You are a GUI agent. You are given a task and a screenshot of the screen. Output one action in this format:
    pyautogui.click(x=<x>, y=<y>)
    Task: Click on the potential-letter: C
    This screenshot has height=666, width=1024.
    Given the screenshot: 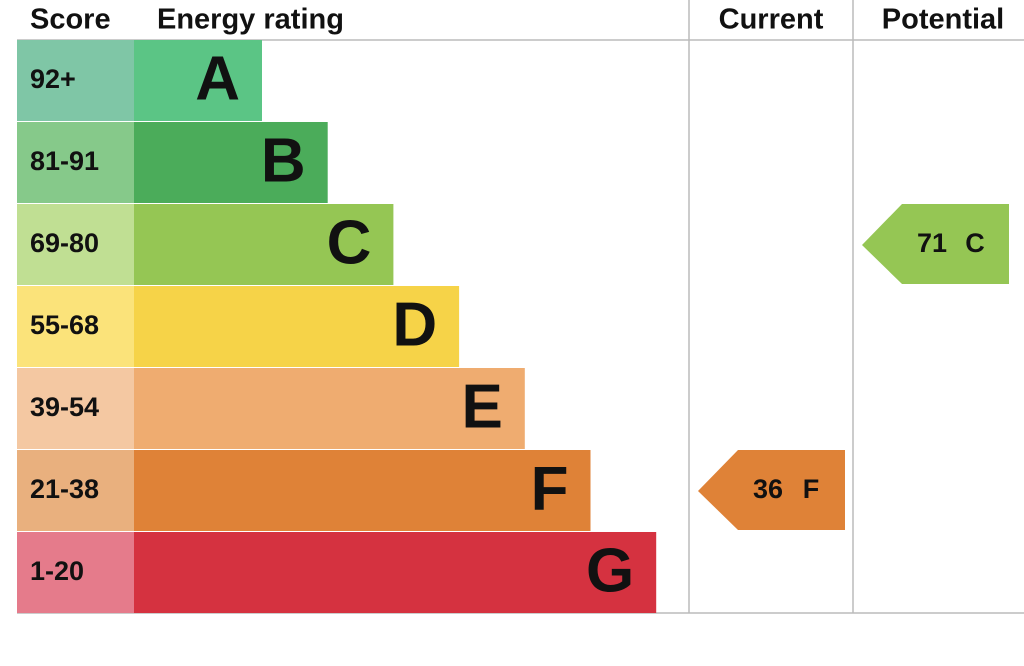 What is the action you would take?
    pyautogui.click(x=975, y=243)
    